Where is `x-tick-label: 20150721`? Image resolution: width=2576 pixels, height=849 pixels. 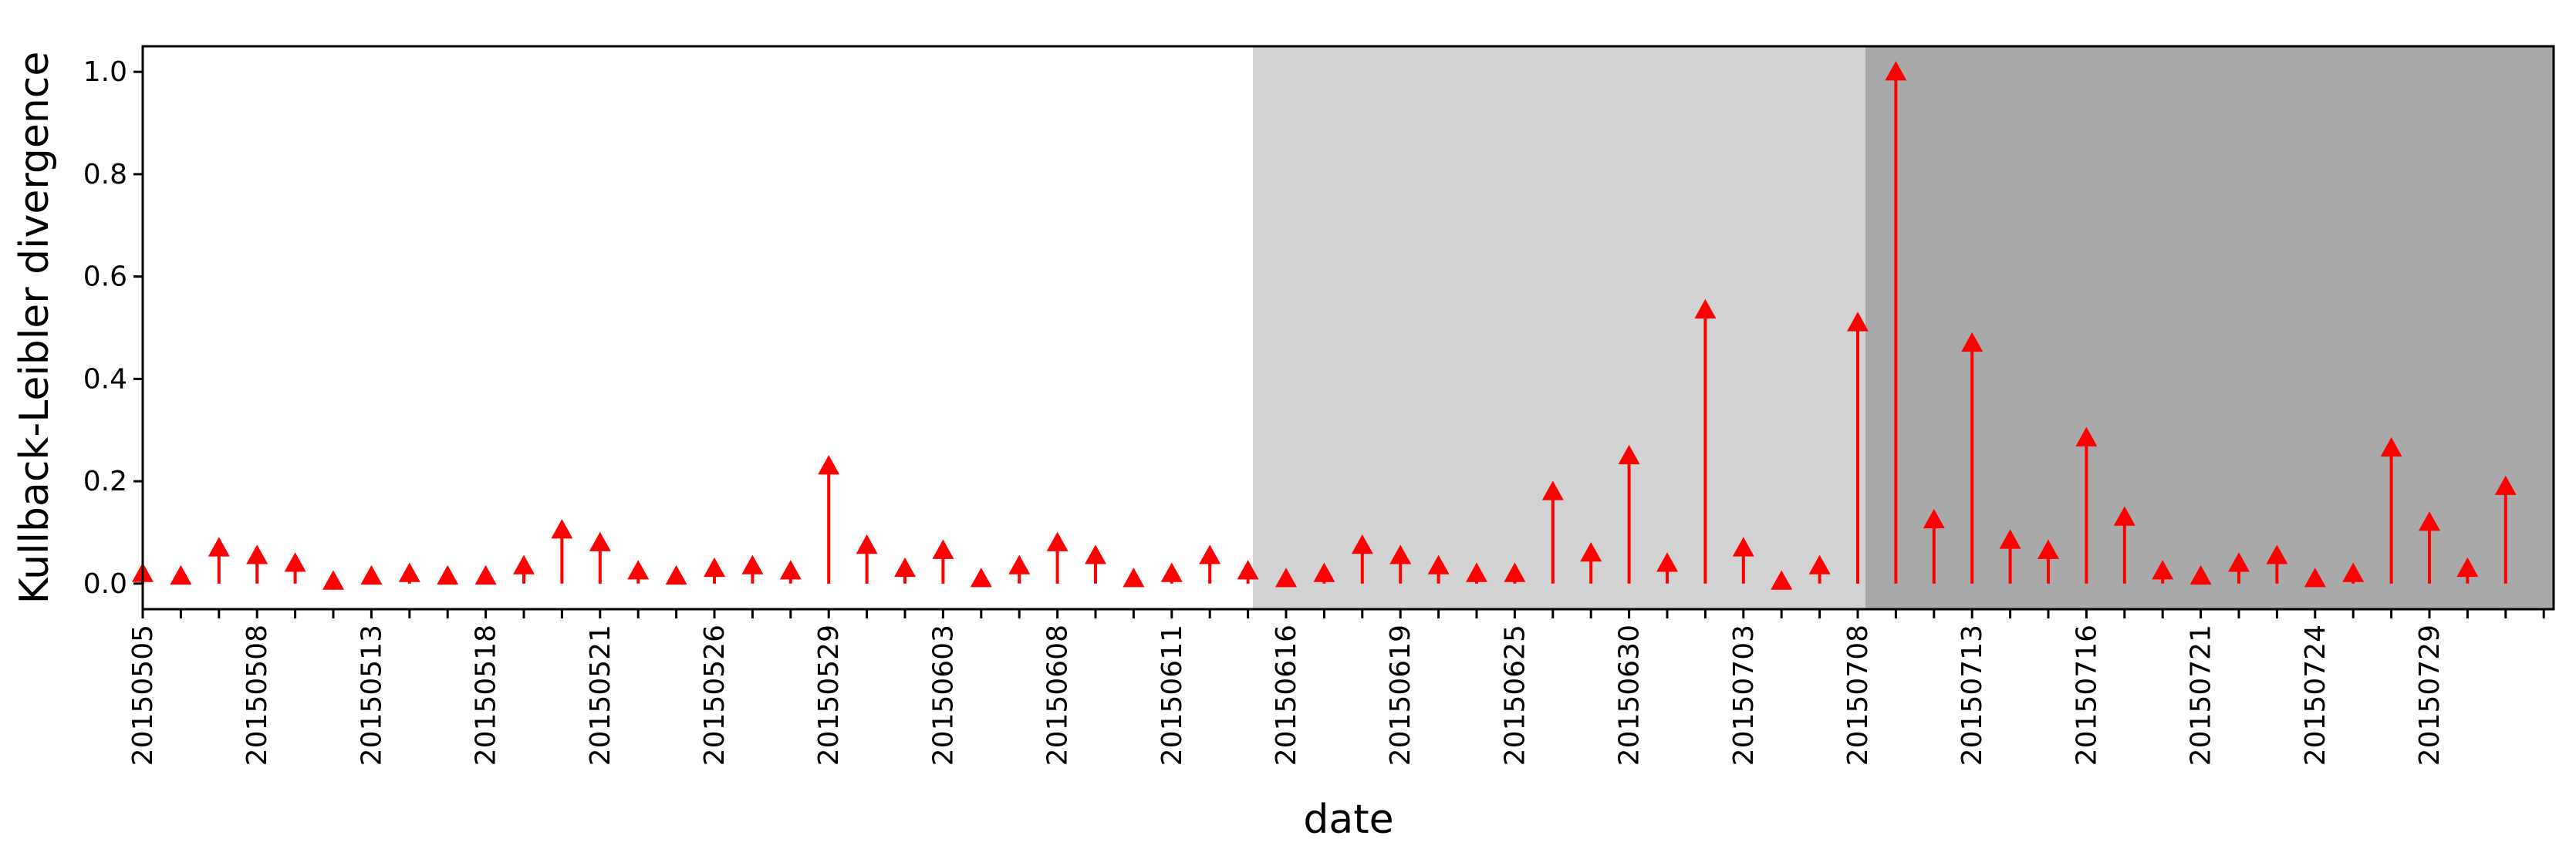 x-tick-label: 20150721 is located at coordinates (2201, 695).